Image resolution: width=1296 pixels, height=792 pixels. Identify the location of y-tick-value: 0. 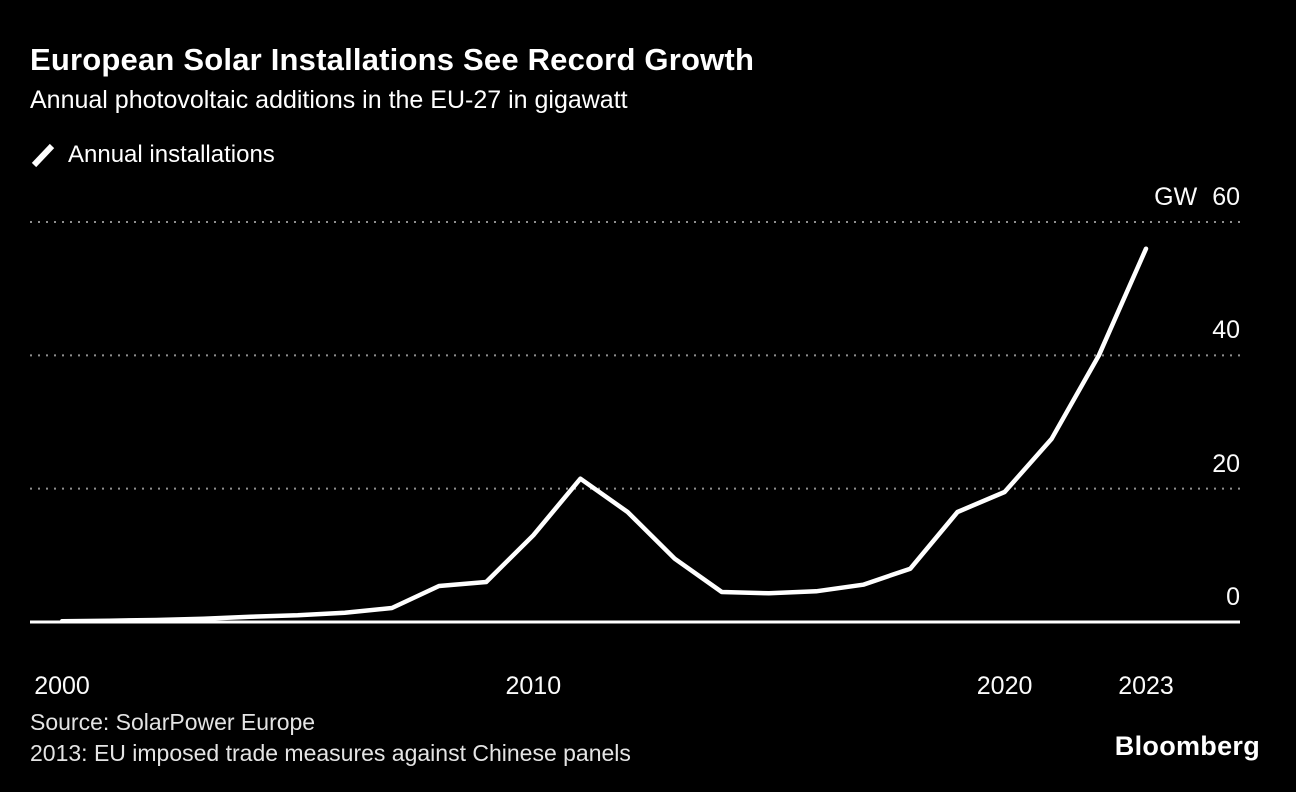
(1233, 597).